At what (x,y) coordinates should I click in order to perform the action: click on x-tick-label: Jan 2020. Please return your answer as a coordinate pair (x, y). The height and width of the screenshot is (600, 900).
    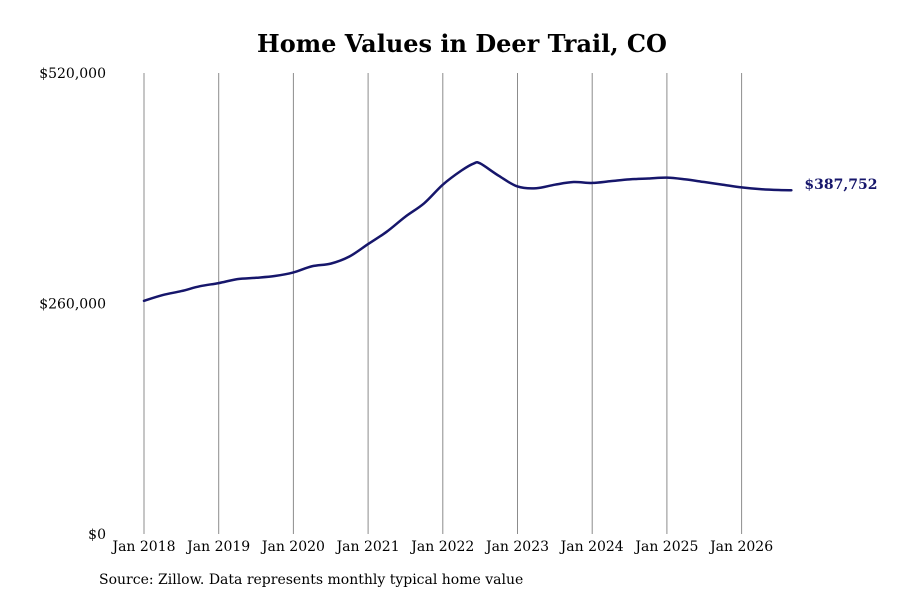
    Looking at the image, I should click on (292, 547).